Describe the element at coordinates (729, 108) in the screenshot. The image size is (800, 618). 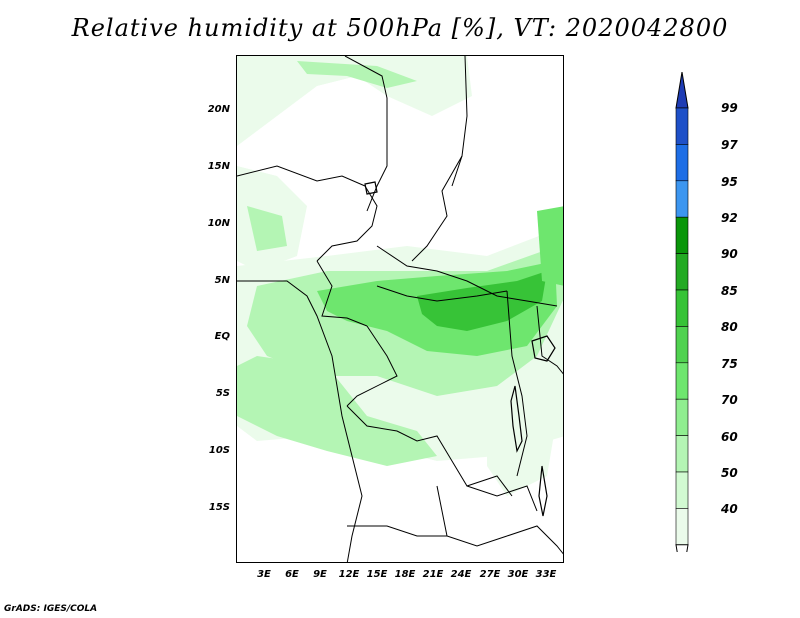
I see `colorbar-level-label: 99` at that location.